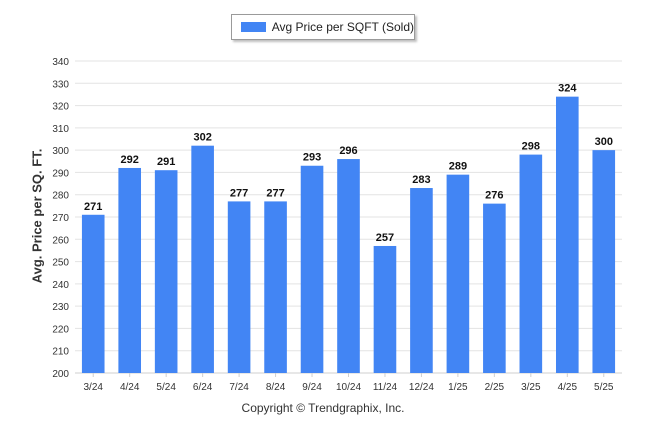 The width and height of the screenshot is (646, 434). Describe the element at coordinates (60, 329) in the screenshot. I see `y-tick-label: 220` at that location.